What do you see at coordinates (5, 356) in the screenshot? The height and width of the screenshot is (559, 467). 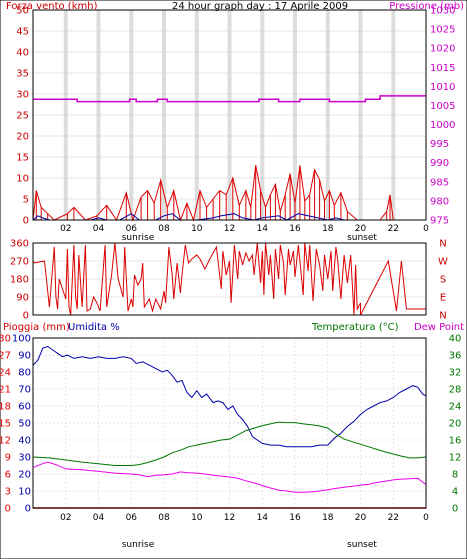 I see `y-tick-label: 27` at bounding box center [5, 356].